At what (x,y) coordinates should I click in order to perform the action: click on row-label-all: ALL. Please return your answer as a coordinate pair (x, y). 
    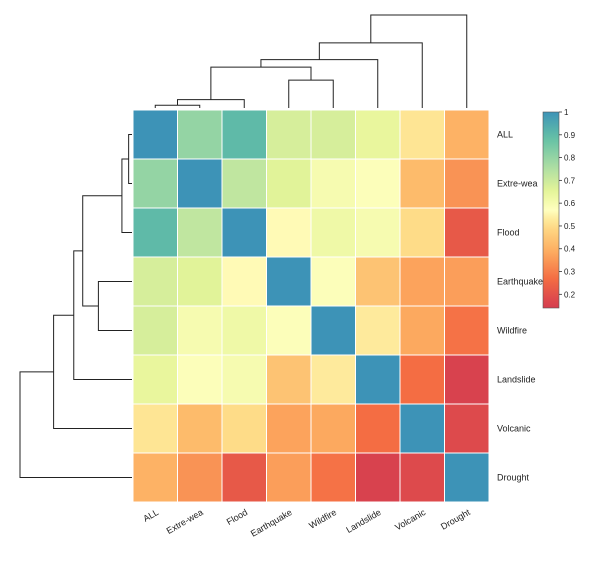
    Looking at the image, I should click on (505, 135).